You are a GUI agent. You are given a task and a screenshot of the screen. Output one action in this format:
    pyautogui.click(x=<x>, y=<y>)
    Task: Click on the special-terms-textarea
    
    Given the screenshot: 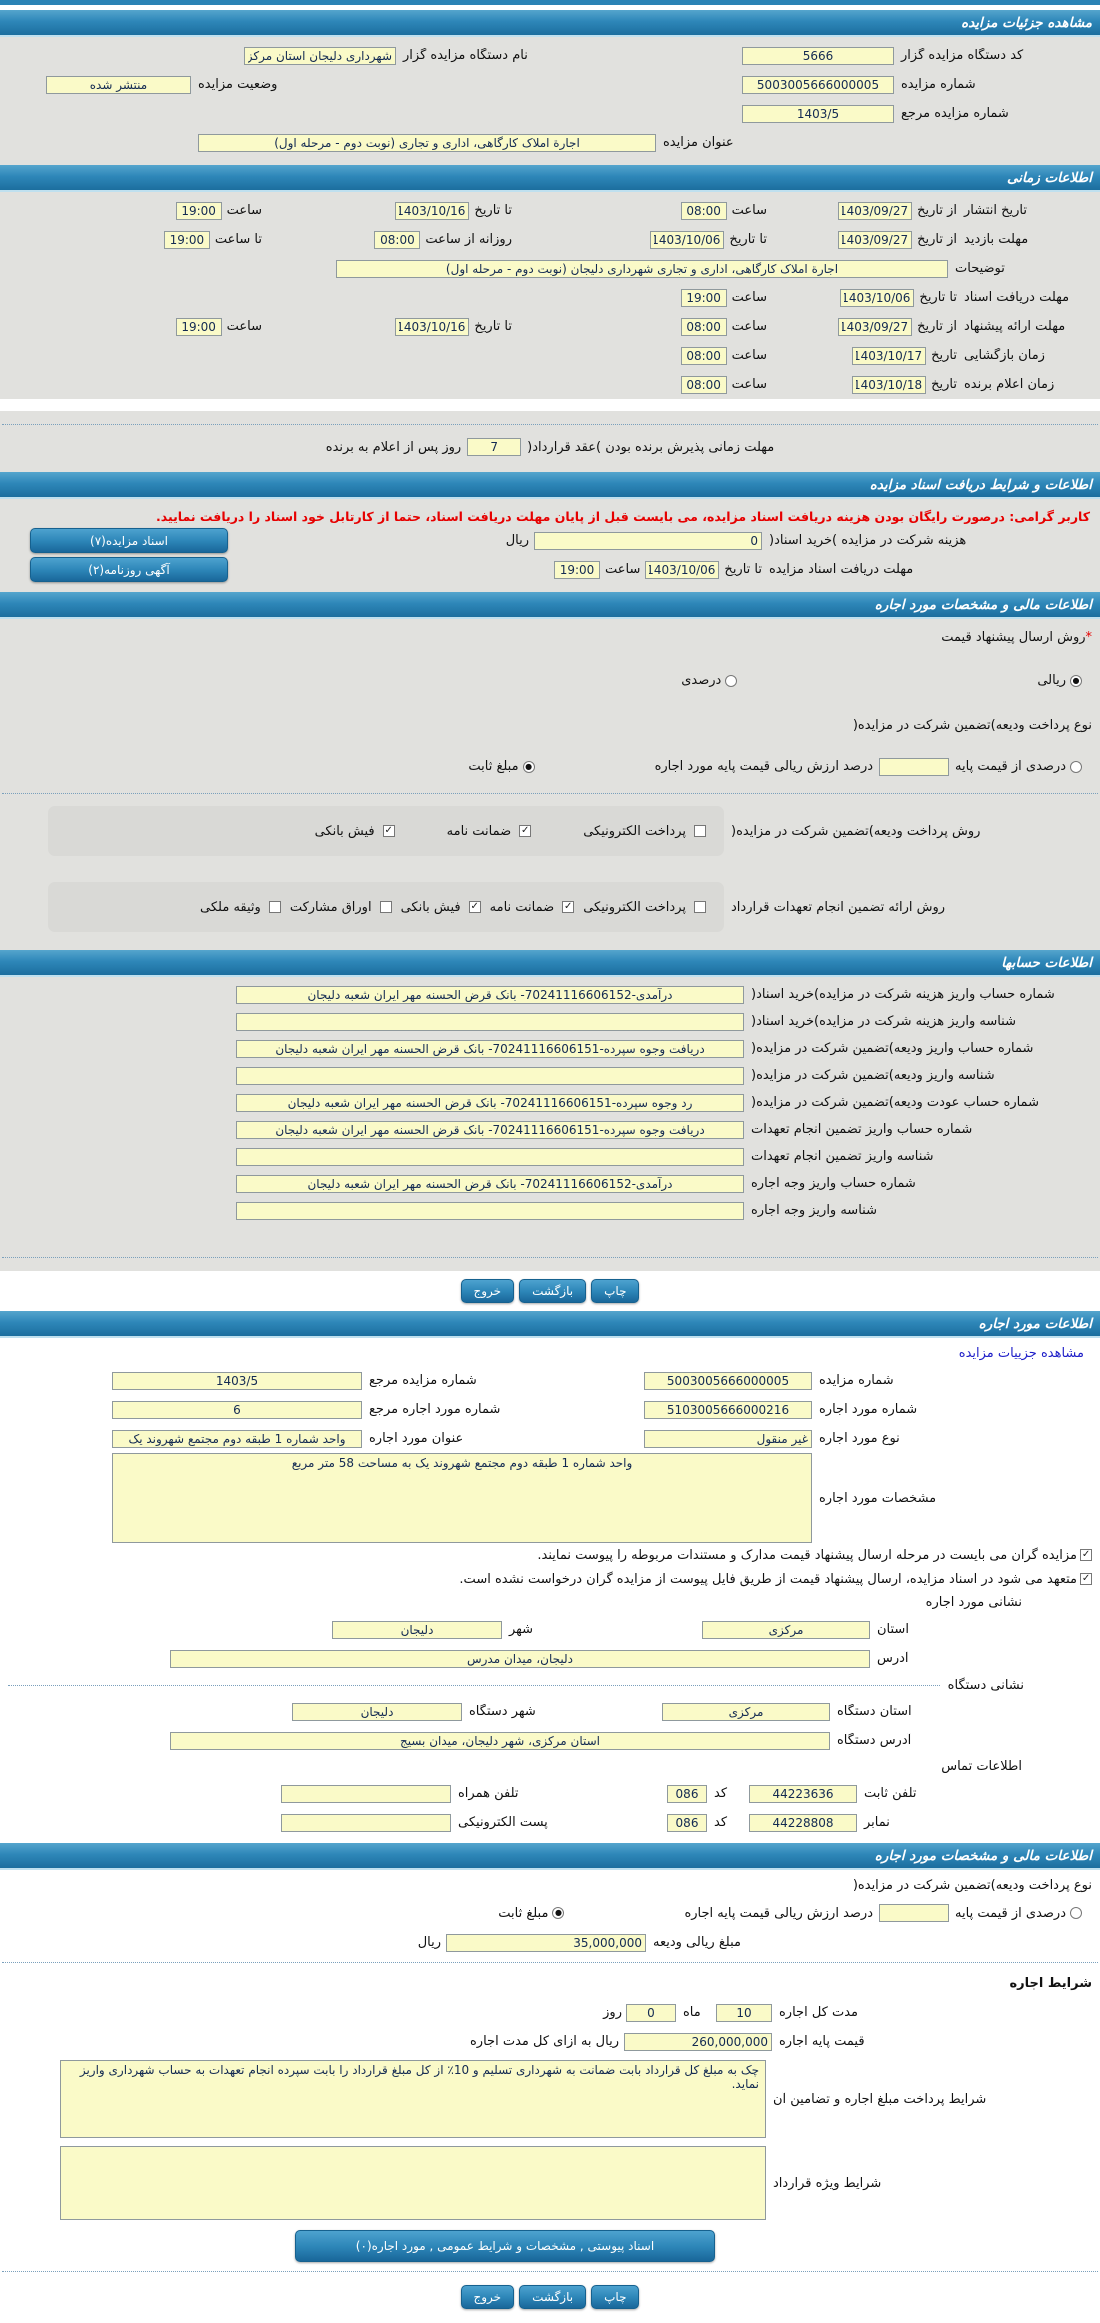 What is the action you would take?
    pyautogui.click(x=413, y=2183)
    